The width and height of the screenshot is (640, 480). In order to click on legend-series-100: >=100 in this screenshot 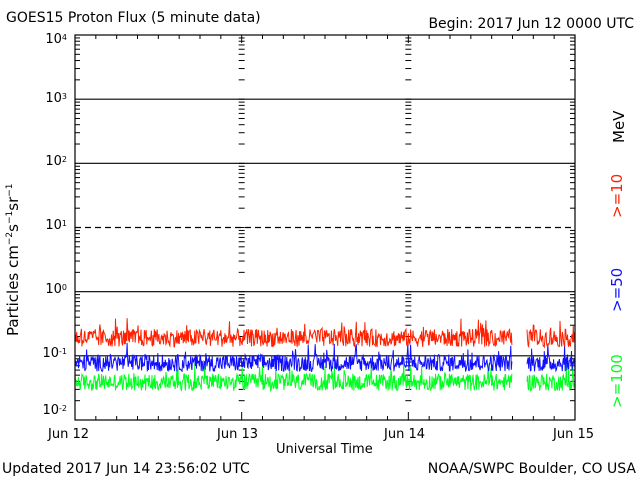, I will do `click(617, 381)`.